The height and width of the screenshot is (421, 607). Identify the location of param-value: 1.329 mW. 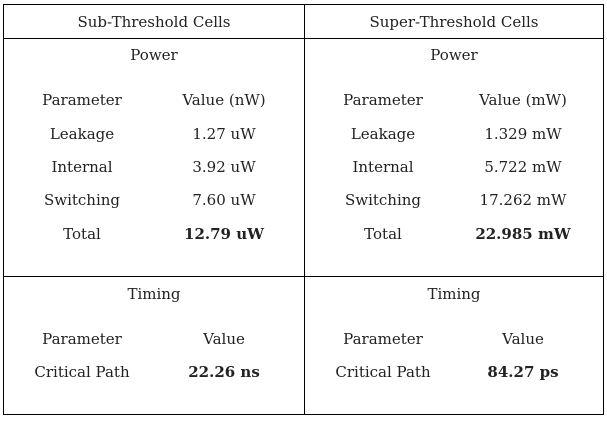
(523, 134).